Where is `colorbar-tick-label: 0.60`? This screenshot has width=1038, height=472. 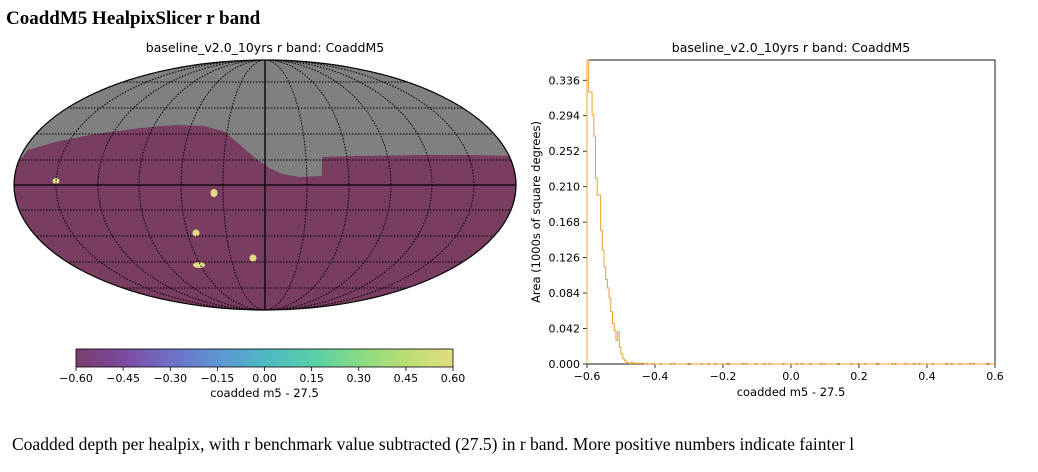 colorbar-tick-label: 0.60 is located at coordinates (453, 378).